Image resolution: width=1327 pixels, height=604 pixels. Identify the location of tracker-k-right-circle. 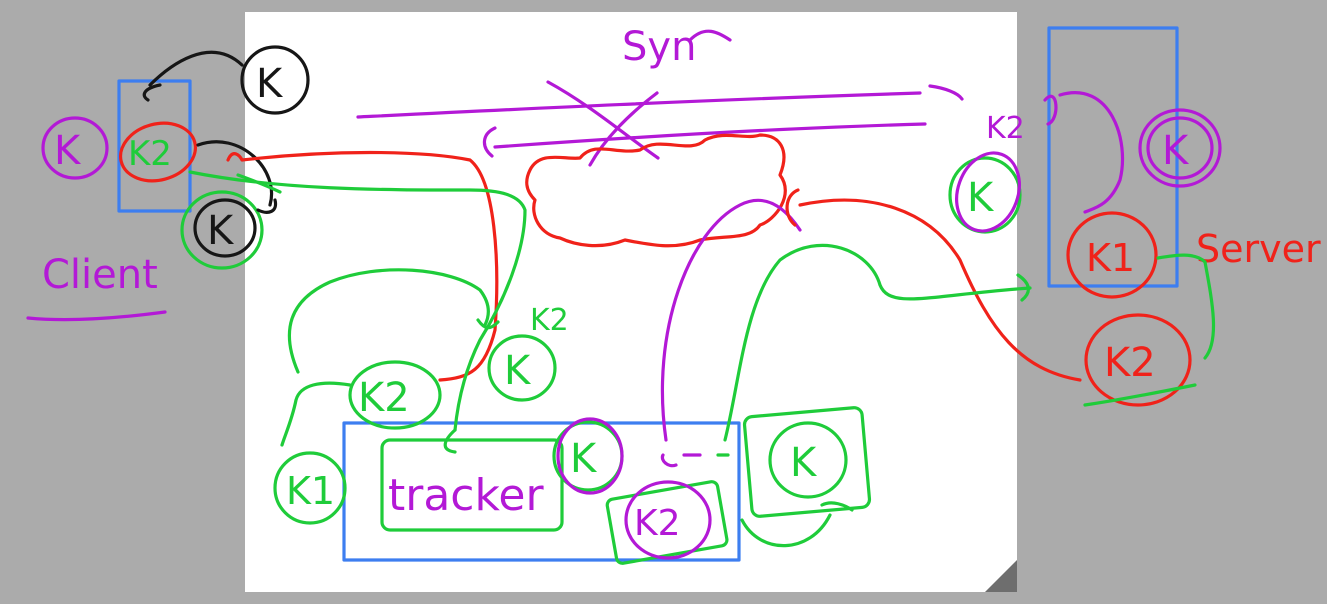
(808, 460).